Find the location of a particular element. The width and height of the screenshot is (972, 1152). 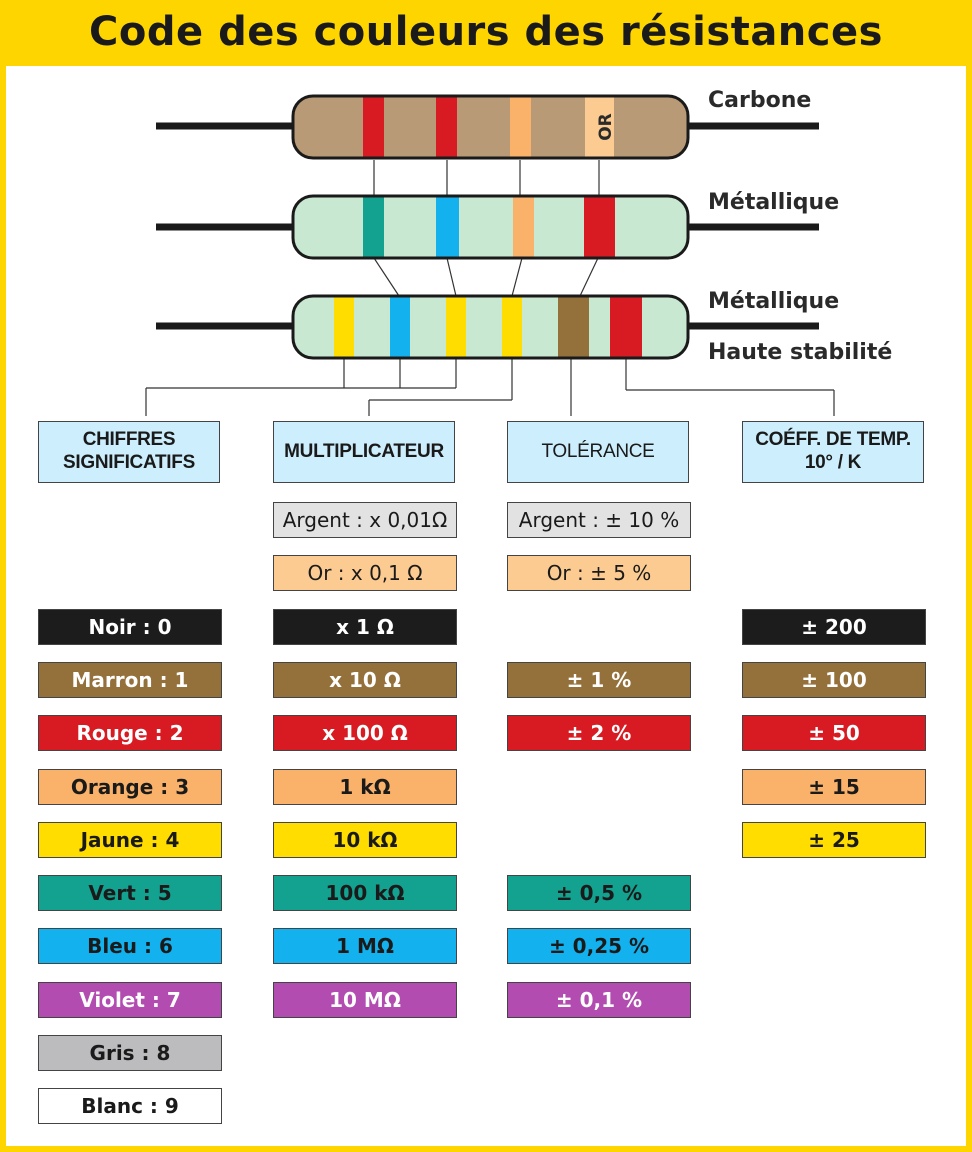

high-stability-resistor is located at coordinates (487, 327).